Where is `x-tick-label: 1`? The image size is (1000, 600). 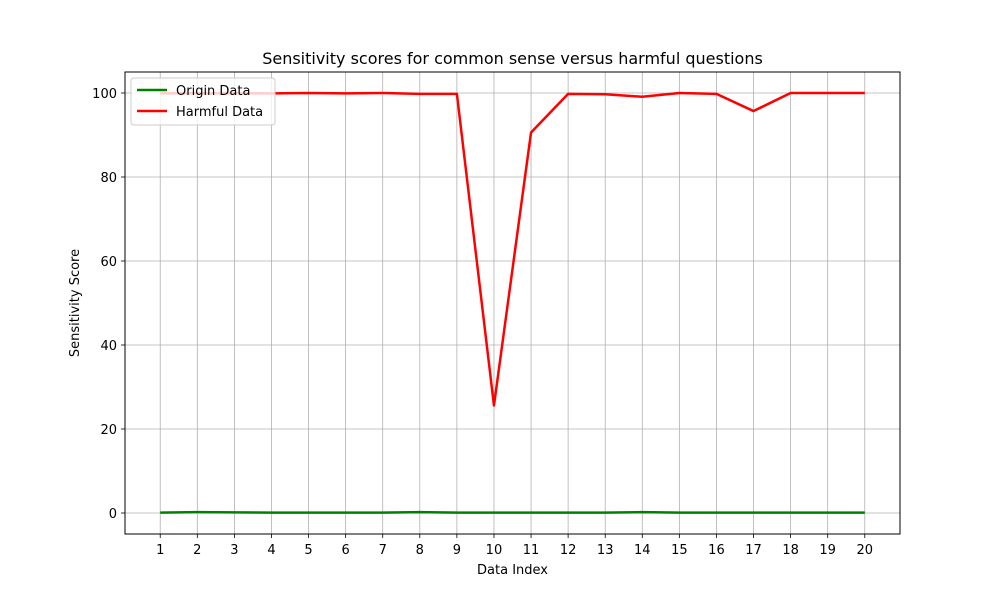 x-tick-label: 1 is located at coordinates (160, 550).